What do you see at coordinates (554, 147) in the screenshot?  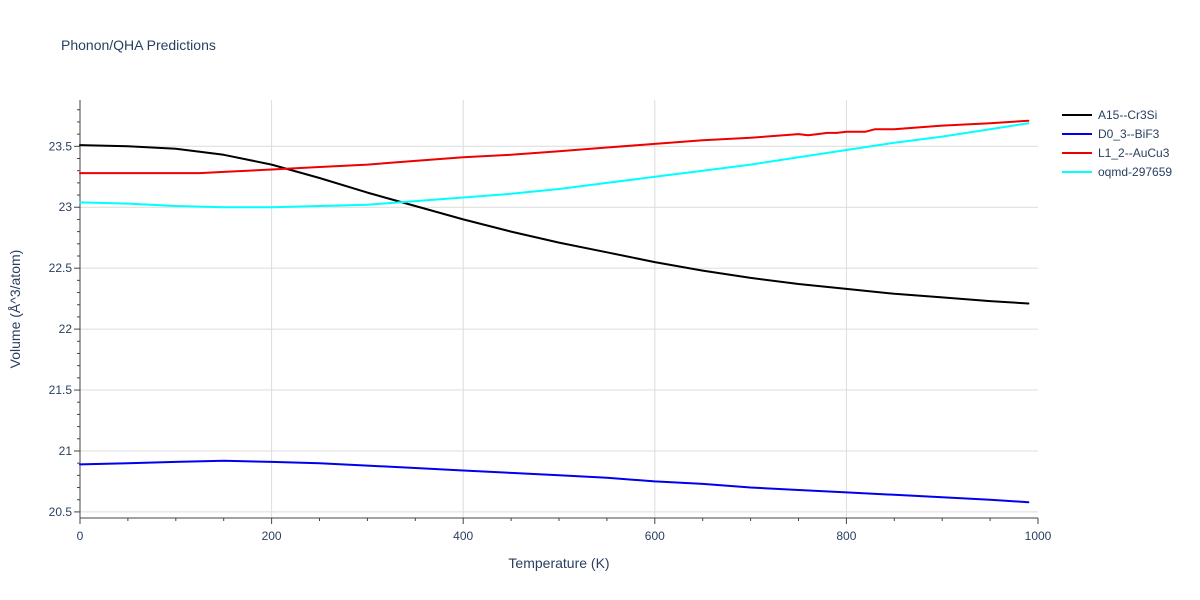 I see `series-line-L1_2--AuCu3` at bounding box center [554, 147].